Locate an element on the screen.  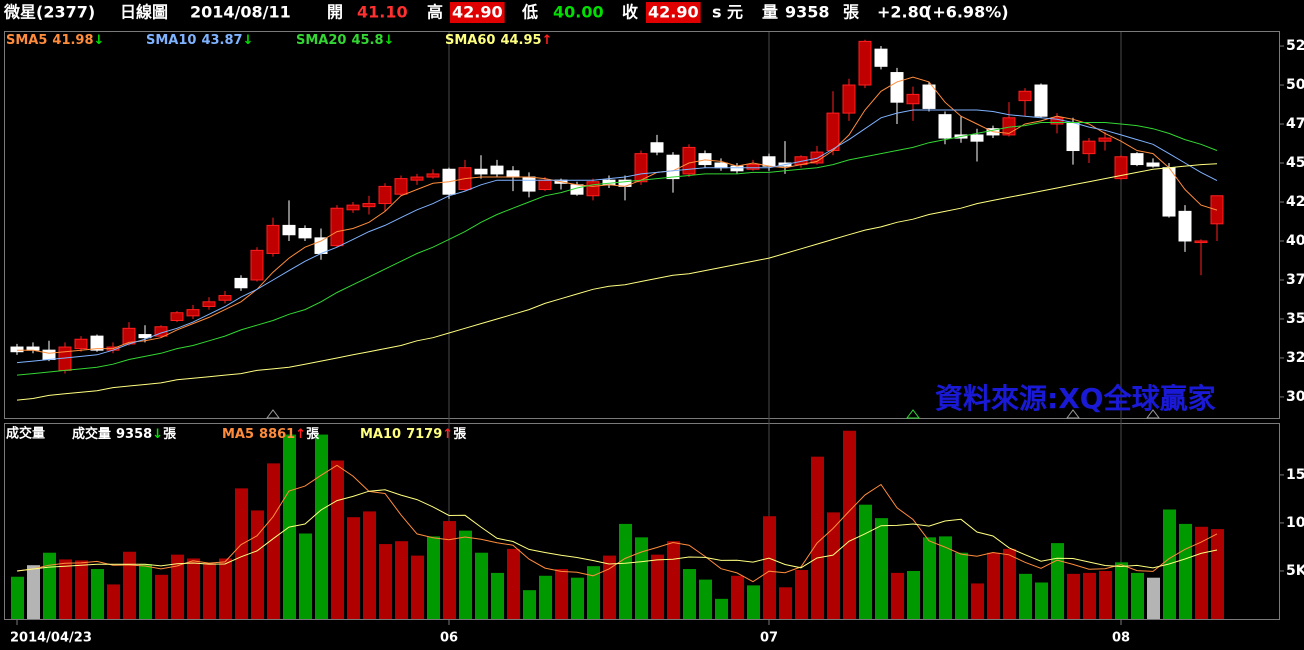
x-tick-label: 07 is located at coordinates (769, 638).